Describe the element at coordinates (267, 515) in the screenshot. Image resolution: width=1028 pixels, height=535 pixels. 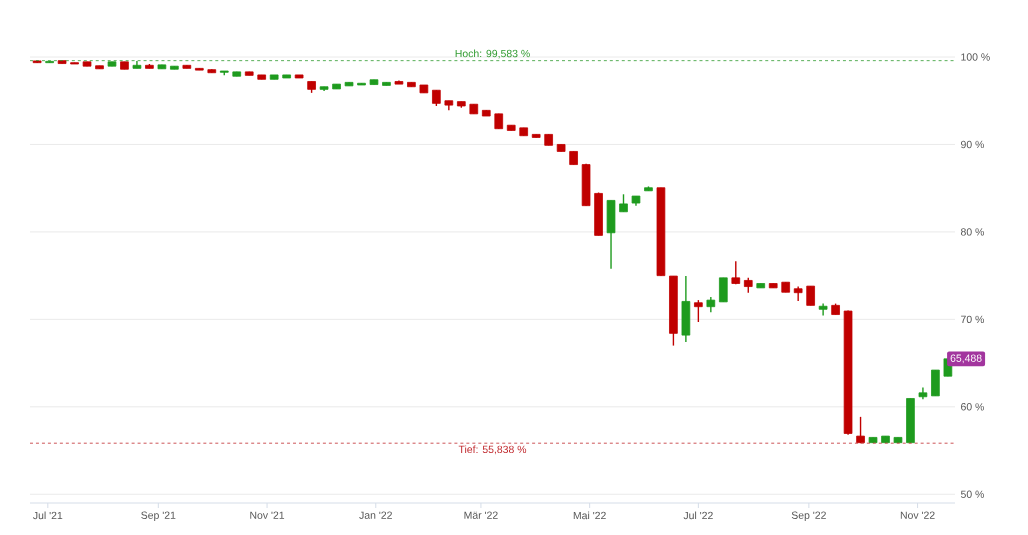
I see `x-tick-label: Nov '21` at that location.